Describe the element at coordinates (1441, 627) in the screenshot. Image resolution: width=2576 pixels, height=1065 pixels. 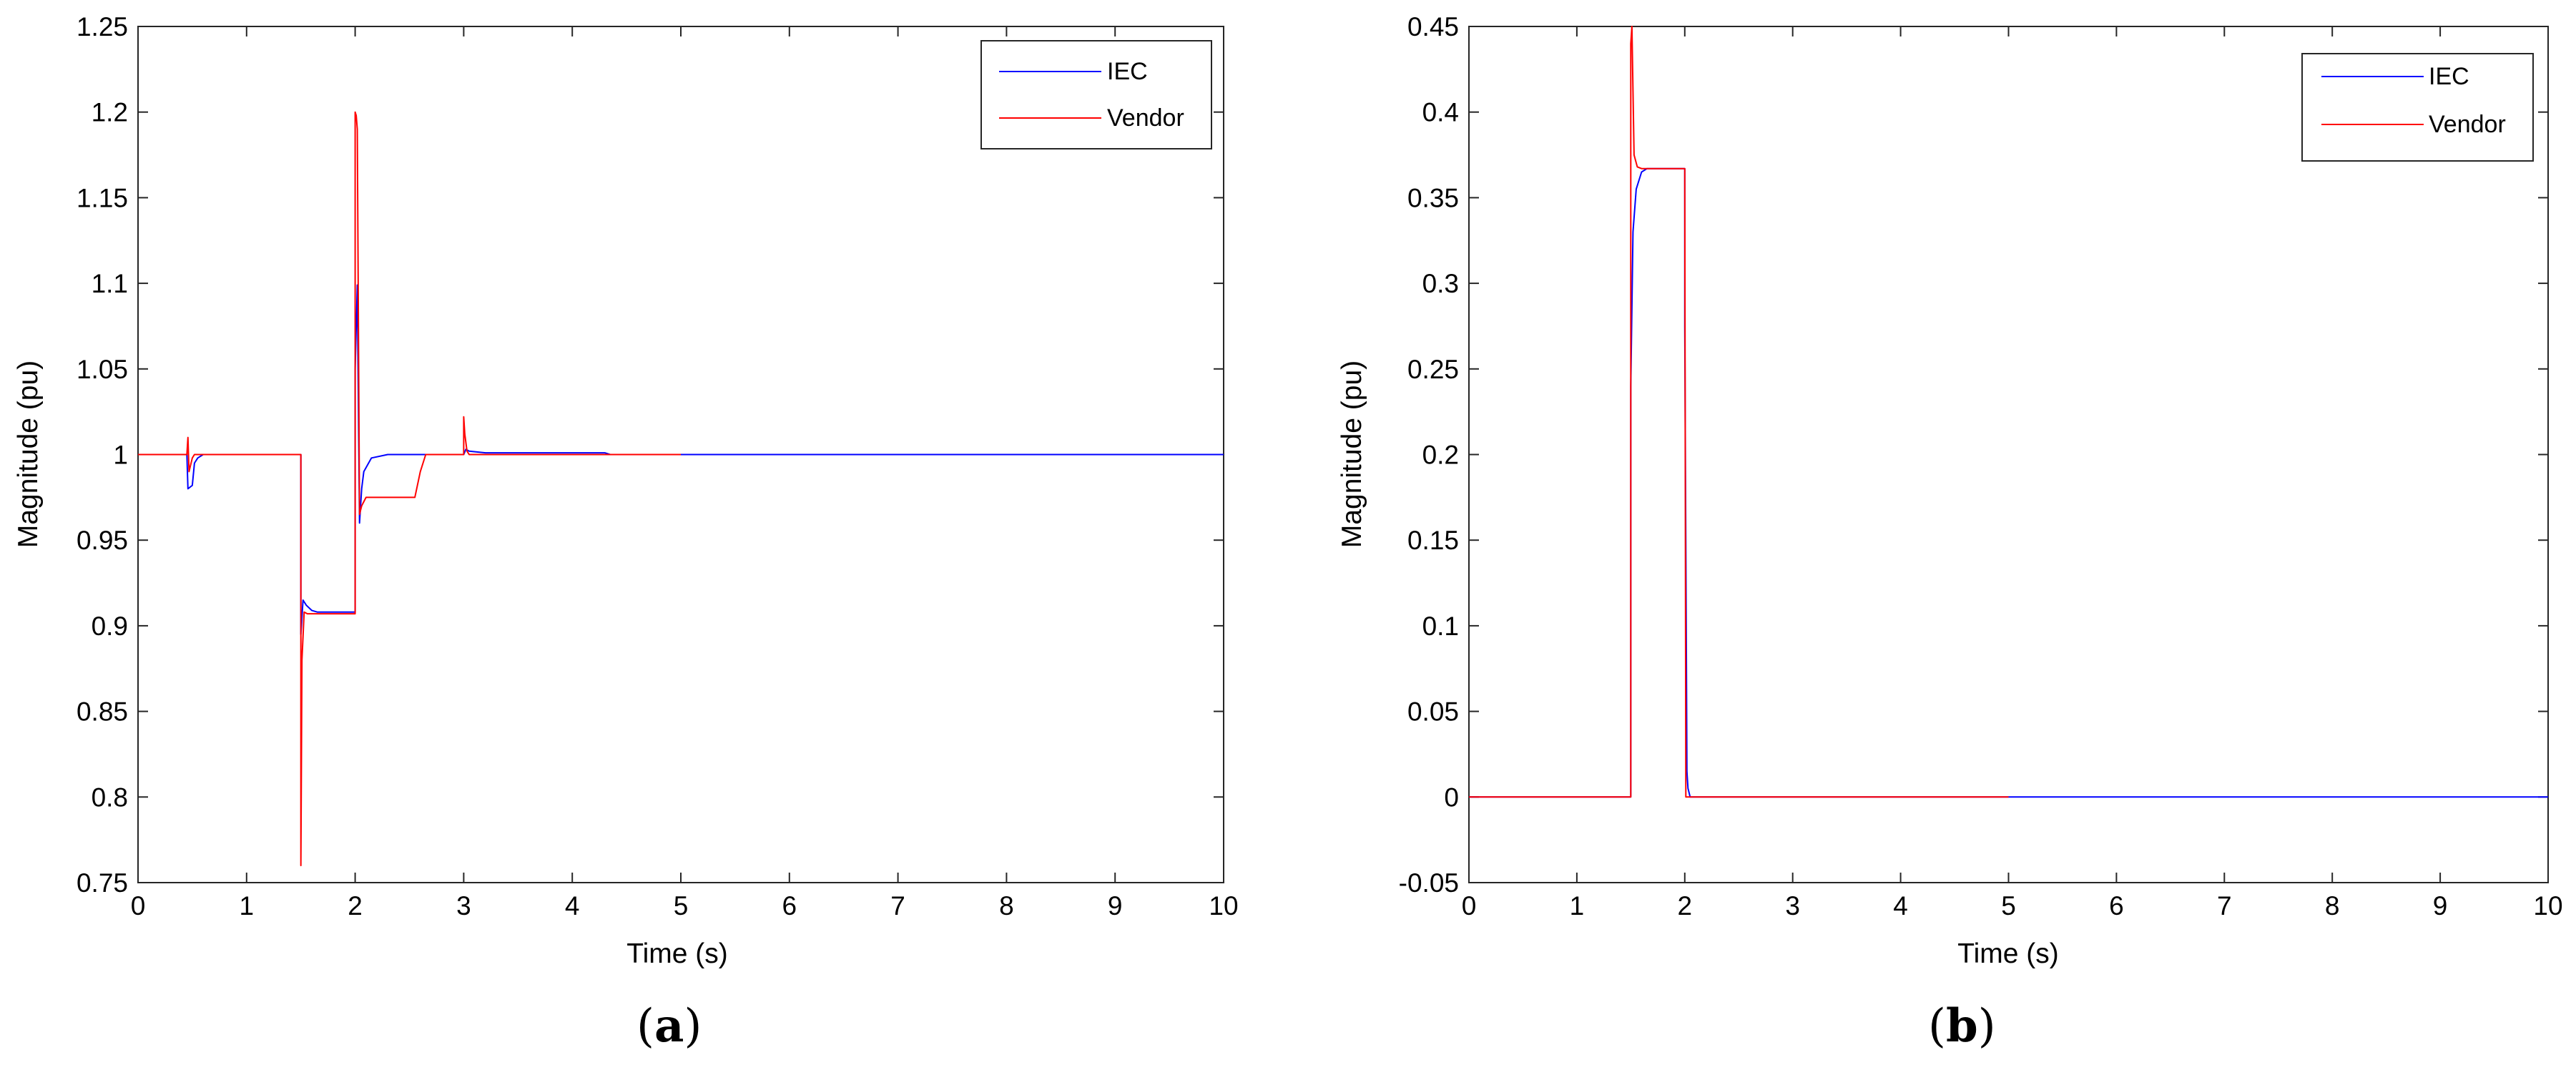
I see `y-tick-label: 0.1` at that location.